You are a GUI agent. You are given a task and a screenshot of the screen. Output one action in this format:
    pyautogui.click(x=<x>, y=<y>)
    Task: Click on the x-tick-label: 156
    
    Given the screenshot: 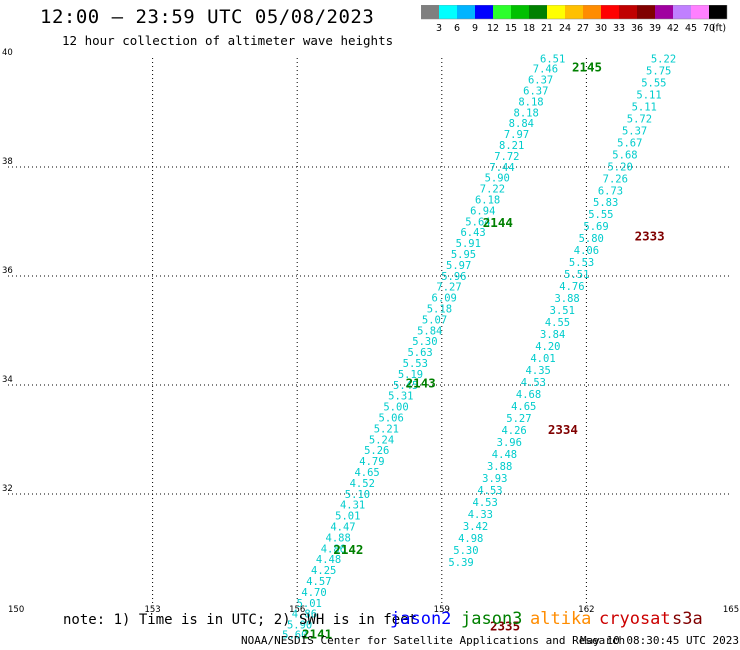 What is the action you would take?
    pyautogui.click(x=297, y=610)
    